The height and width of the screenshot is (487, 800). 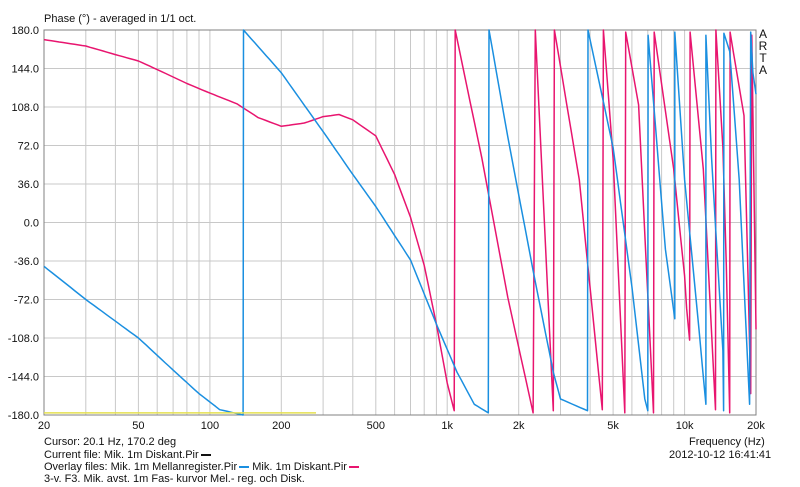 What do you see at coordinates (763, 46) in the screenshot?
I see `brand-letter: R` at bounding box center [763, 46].